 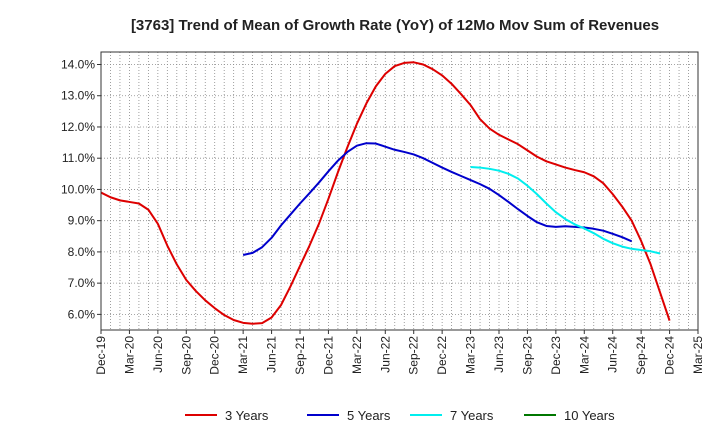 I want to click on legend-label: 5 Years, so click(x=369, y=415).